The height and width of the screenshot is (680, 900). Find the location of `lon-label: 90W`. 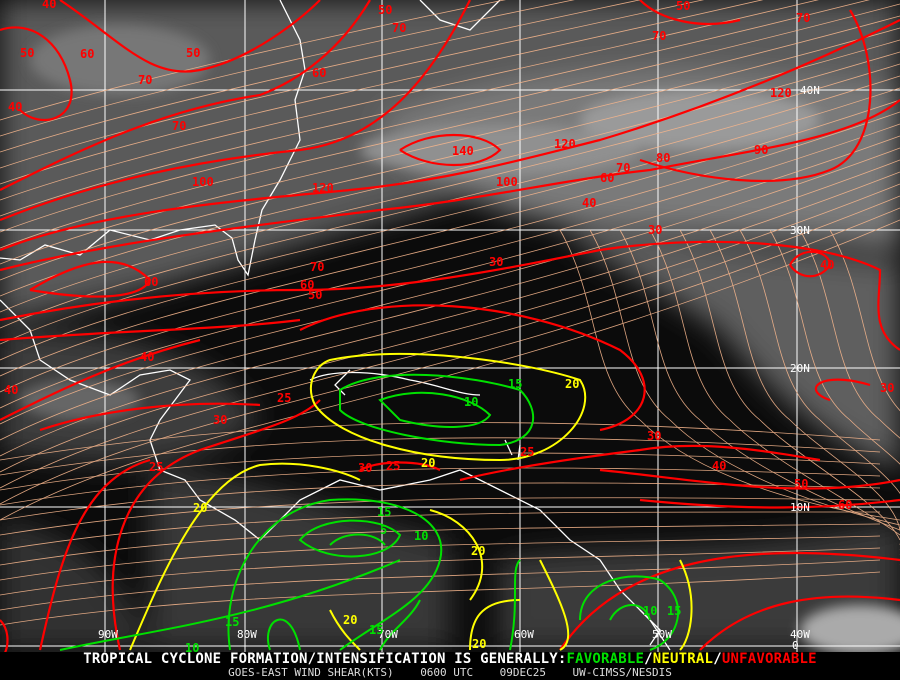

lon-label: 90W is located at coordinates (108, 634).